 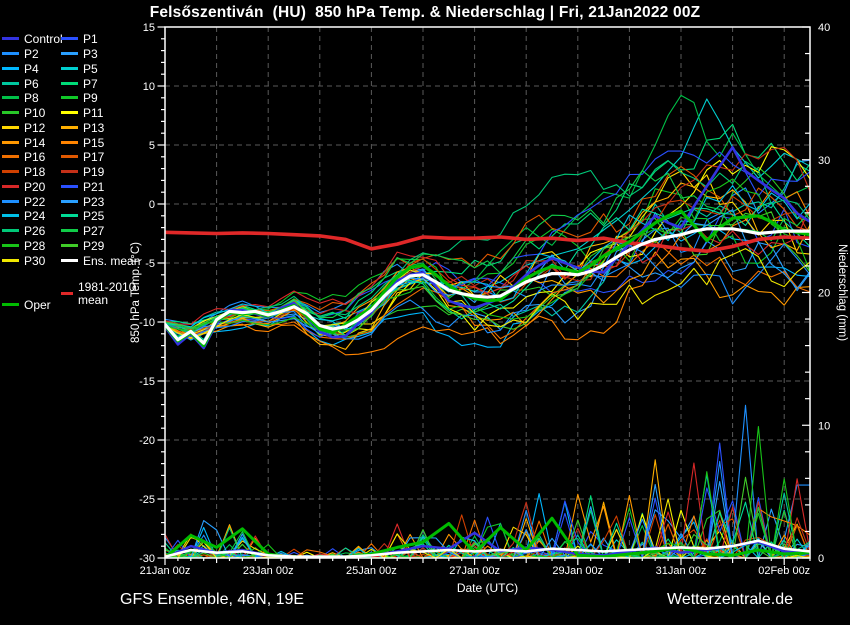 I want to click on legend-label: P5, so click(x=90, y=68).